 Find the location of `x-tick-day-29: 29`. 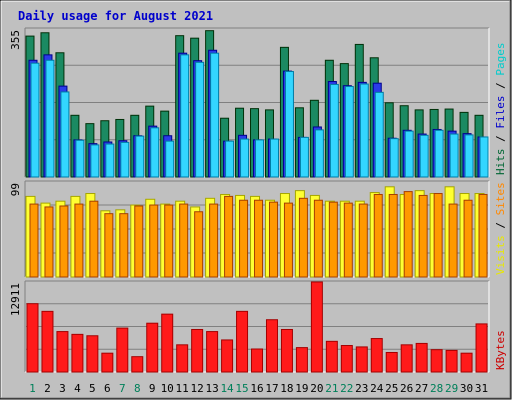

x-tick-day-29: 29 is located at coordinates (451, 388).